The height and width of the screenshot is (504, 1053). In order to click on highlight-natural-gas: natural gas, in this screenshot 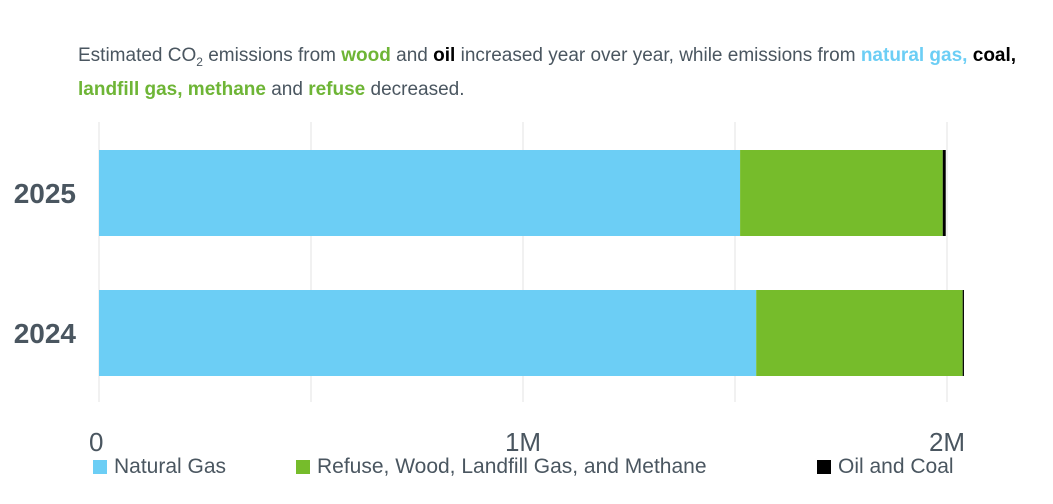, I will do `click(914, 55)`.